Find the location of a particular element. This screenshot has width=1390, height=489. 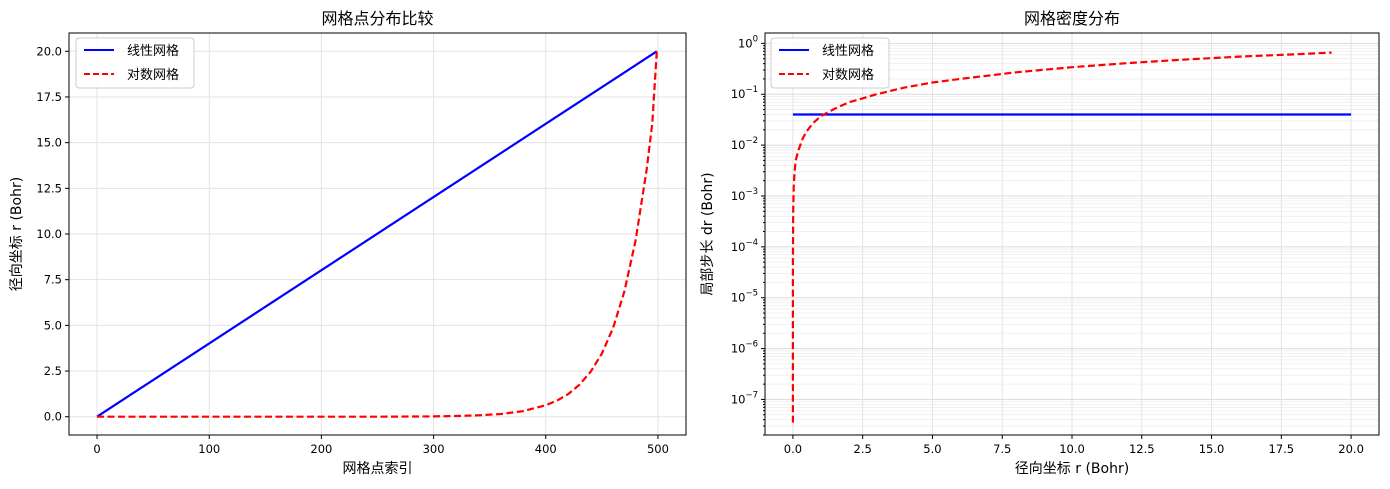

right-y-tick-label: 10⁻³ is located at coordinates (744, 195).